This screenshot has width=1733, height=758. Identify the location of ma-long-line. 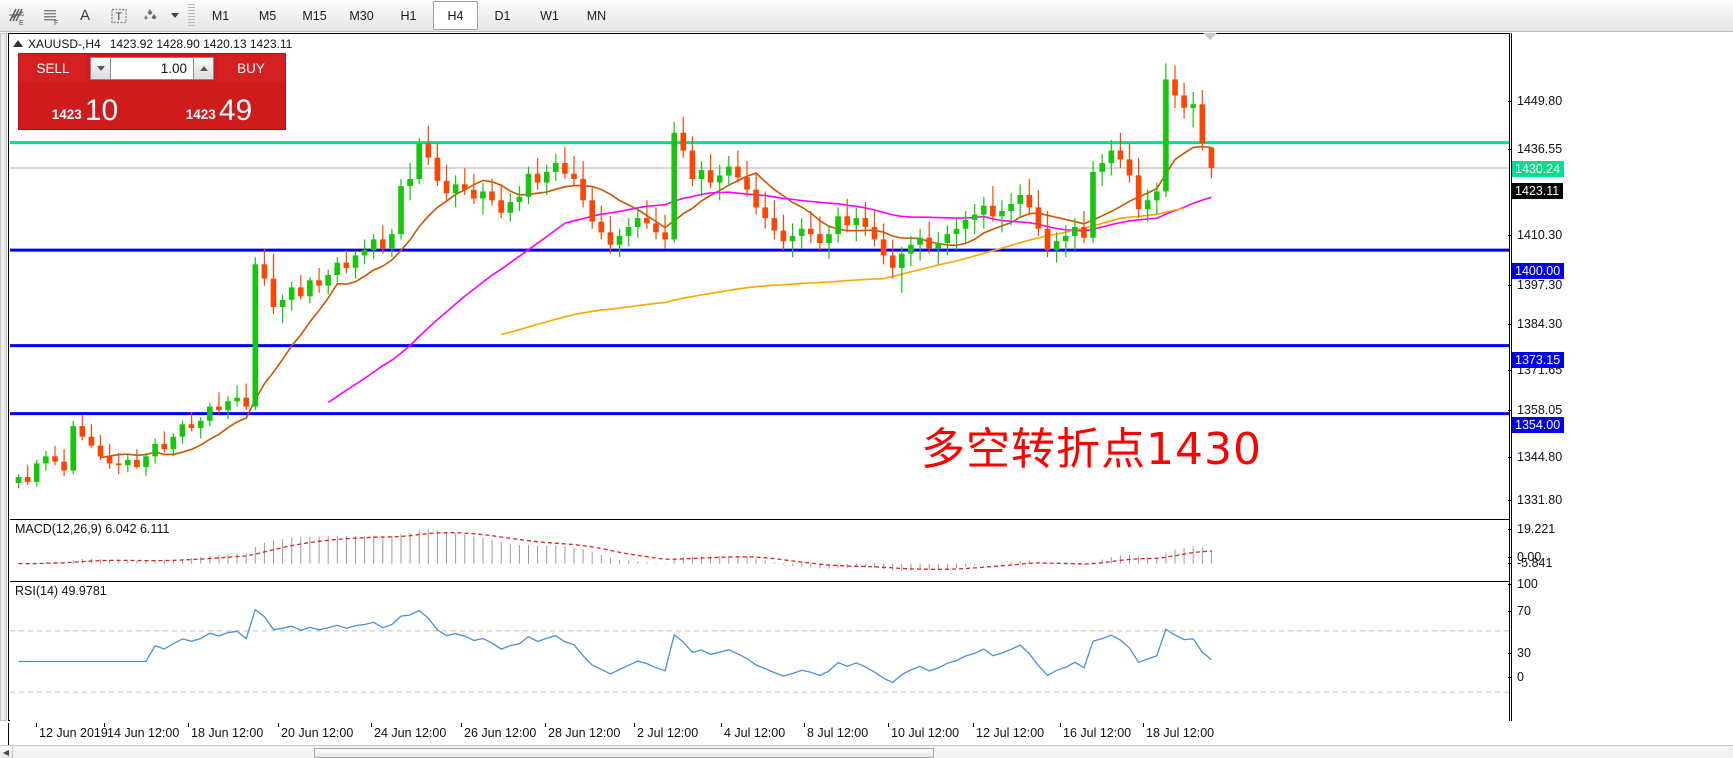
(842, 271).